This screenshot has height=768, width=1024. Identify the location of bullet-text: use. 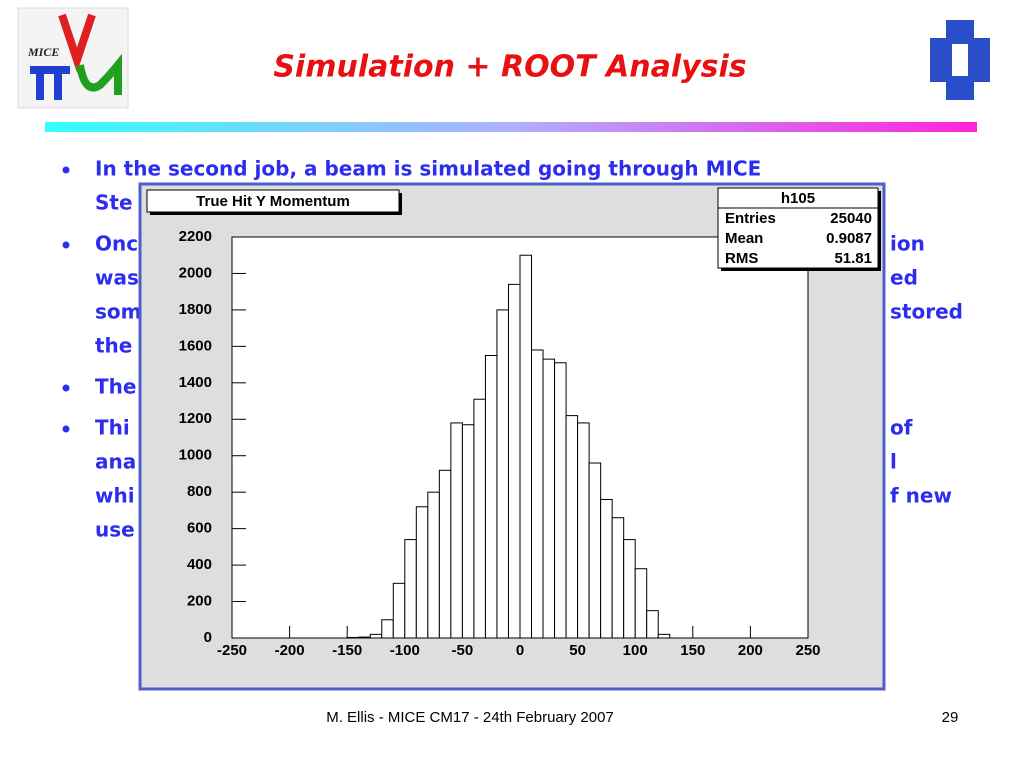
(115, 530).